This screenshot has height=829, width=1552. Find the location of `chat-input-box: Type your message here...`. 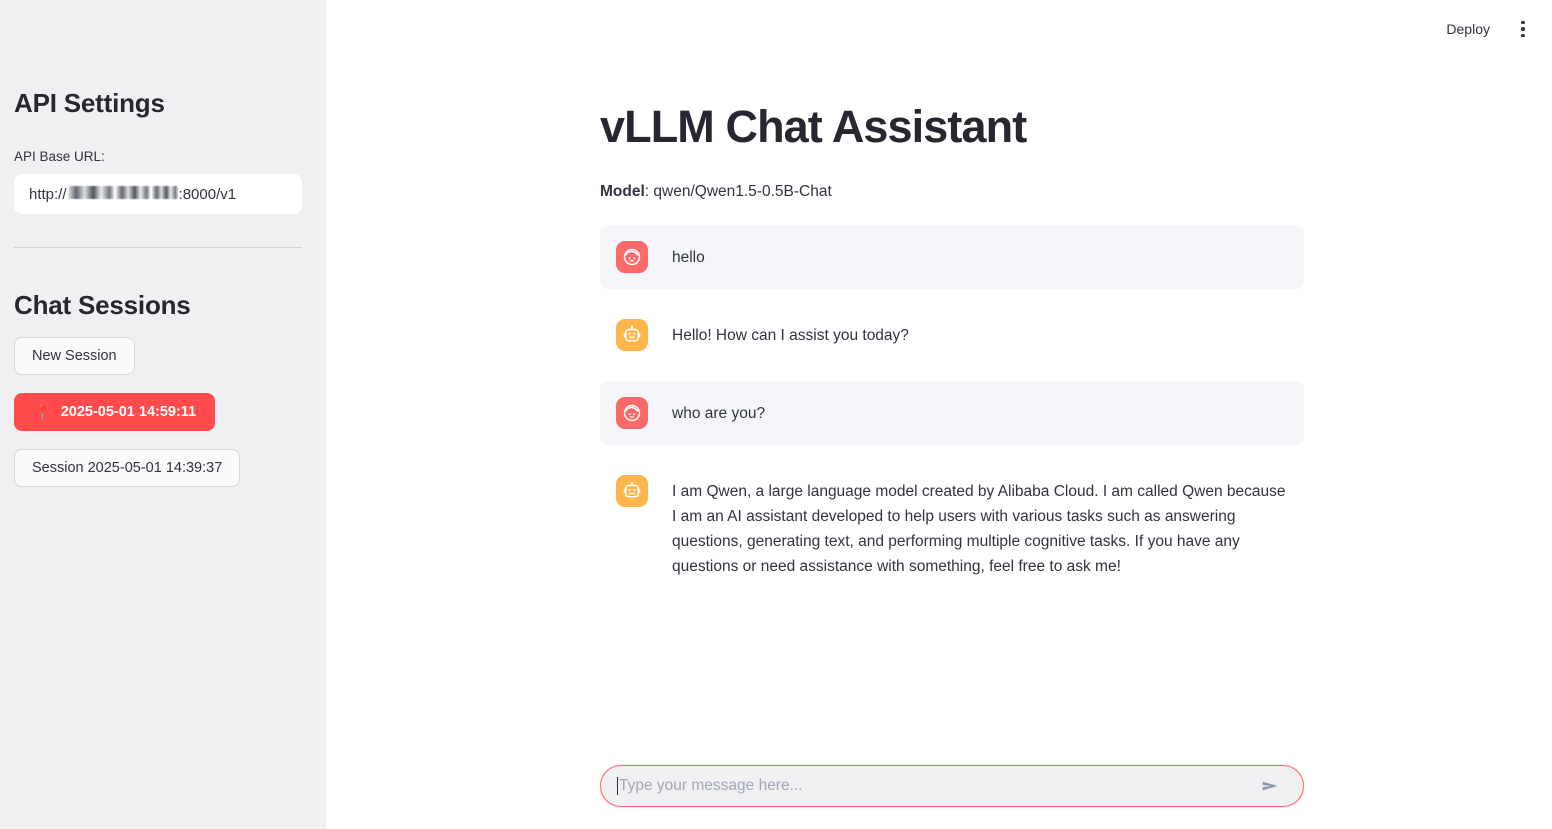

chat-input-box: Type your message here... is located at coordinates (952, 786).